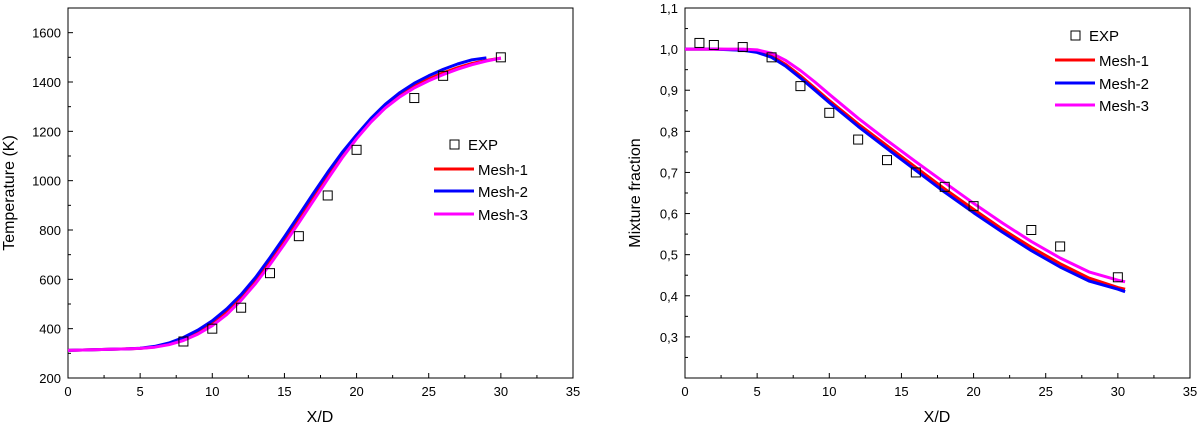  What do you see at coordinates (937, 417) in the screenshot?
I see `x-axis-title-mixture: X/D` at bounding box center [937, 417].